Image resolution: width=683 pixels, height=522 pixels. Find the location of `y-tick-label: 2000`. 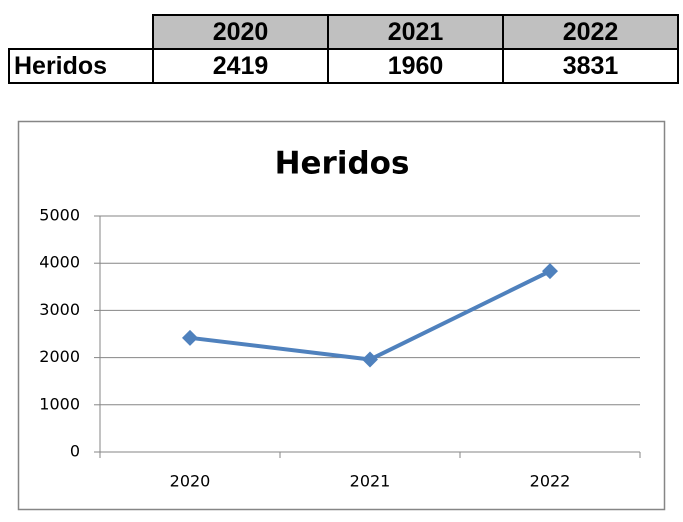

y-tick-label: 2000 is located at coordinates (59, 356).